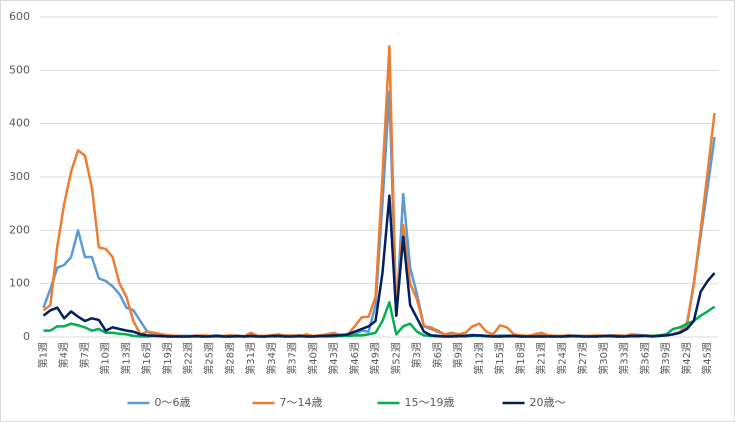 Image resolution: width=735 pixels, height=422 pixels. I want to click on x-tick-label: 第27週, so click(582, 358).